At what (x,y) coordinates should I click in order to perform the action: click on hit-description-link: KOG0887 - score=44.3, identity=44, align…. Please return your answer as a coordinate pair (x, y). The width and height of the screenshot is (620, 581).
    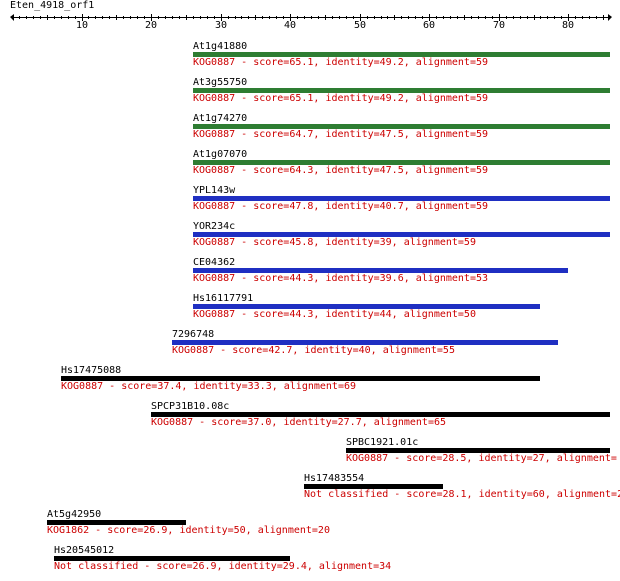
    Looking at the image, I should click on (334, 314).